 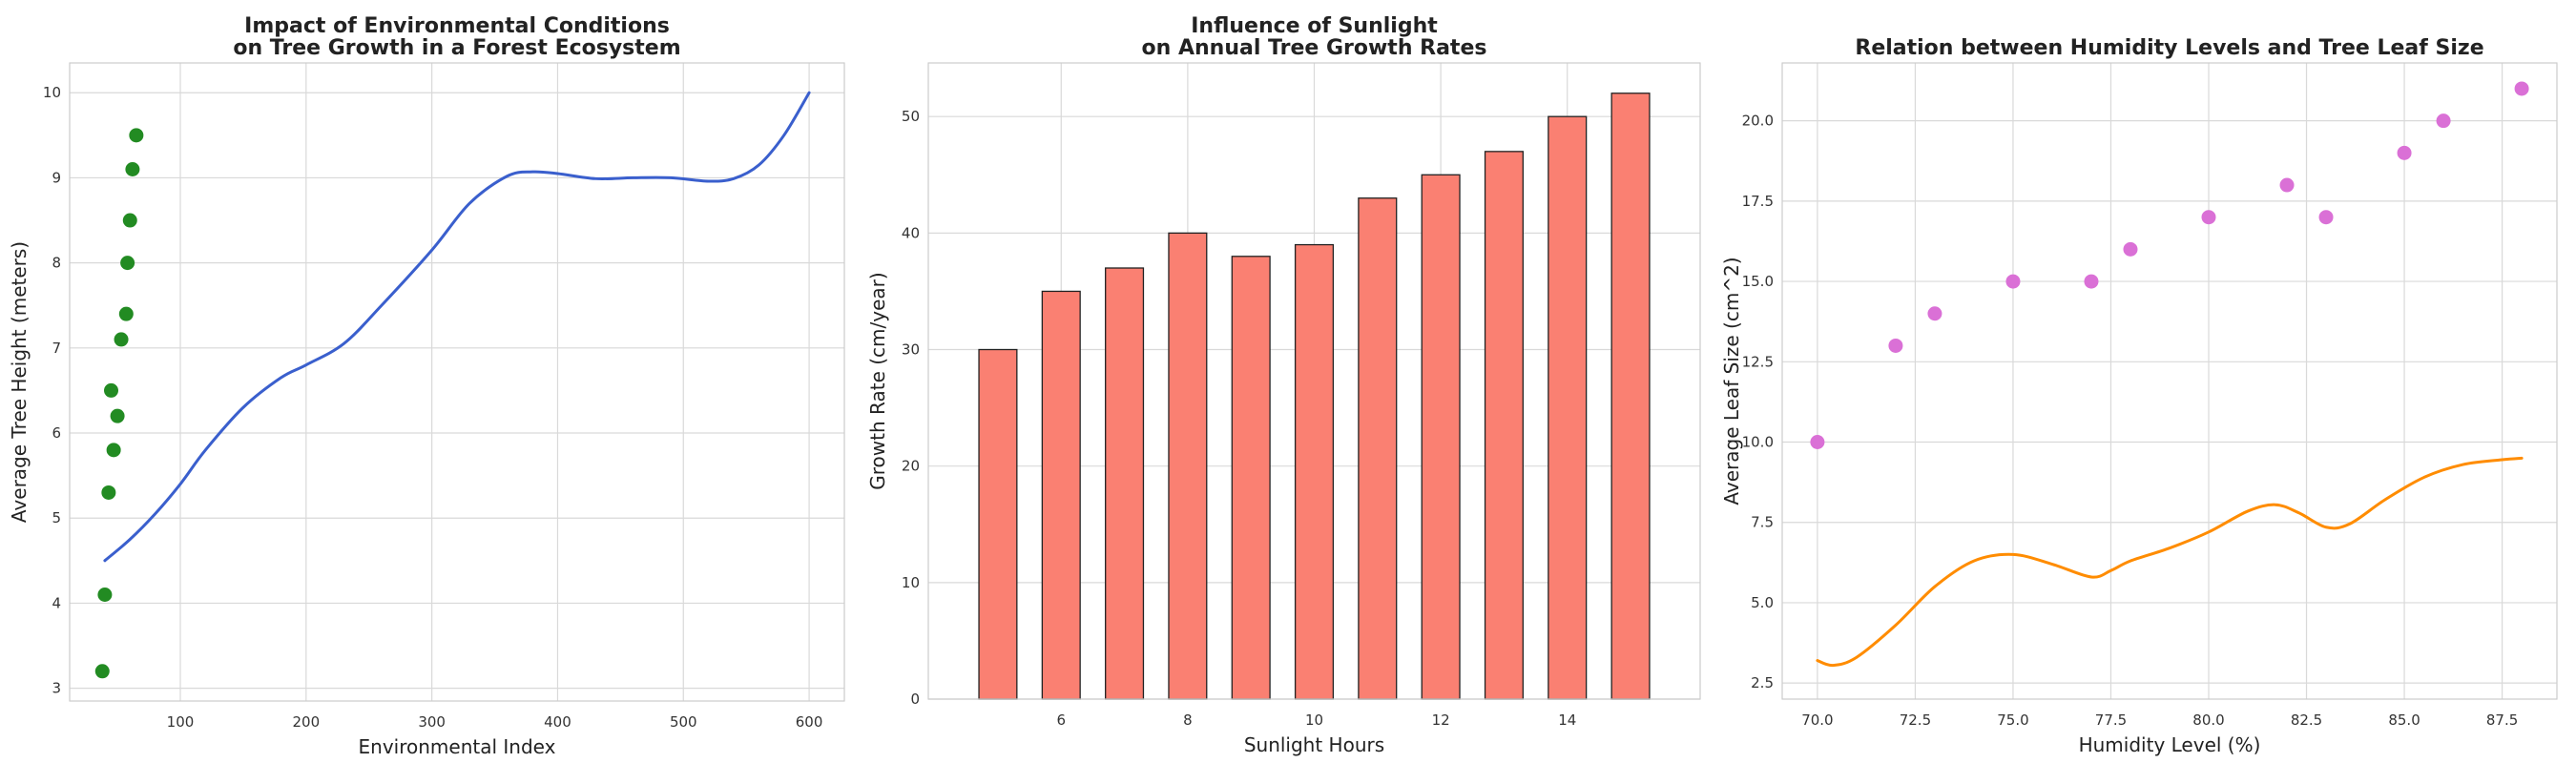 What do you see at coordinates (2012, 720) in the screenshot?
I see `x-tick-label: 75.0` at bounding box center [2012, 720].